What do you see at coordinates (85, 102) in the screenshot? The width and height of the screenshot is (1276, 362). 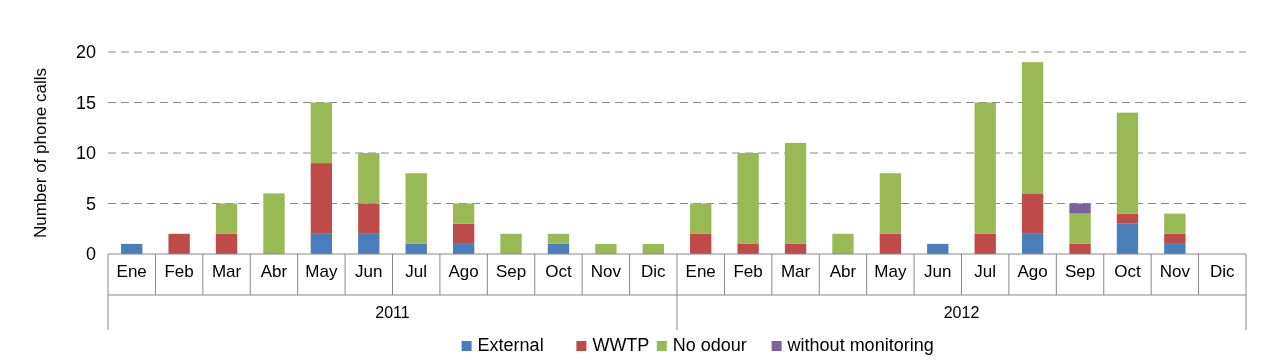 I see `y-tick-label: 15` at bounding box center [85, 102].